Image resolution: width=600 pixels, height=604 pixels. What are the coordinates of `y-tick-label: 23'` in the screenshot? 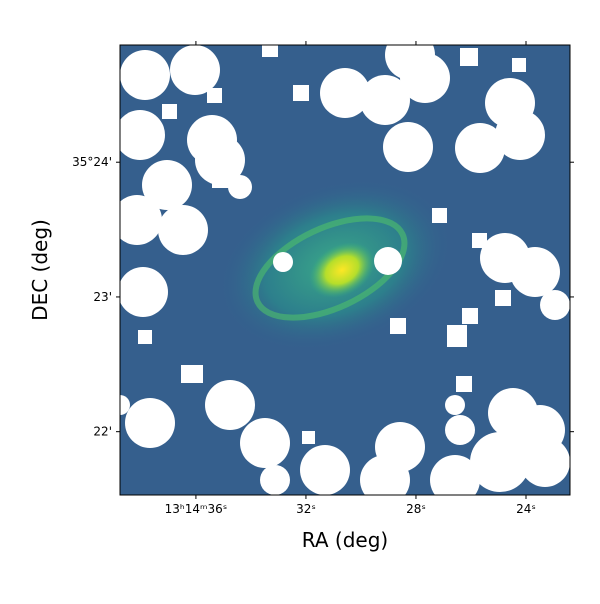 It's located at (102, 297).